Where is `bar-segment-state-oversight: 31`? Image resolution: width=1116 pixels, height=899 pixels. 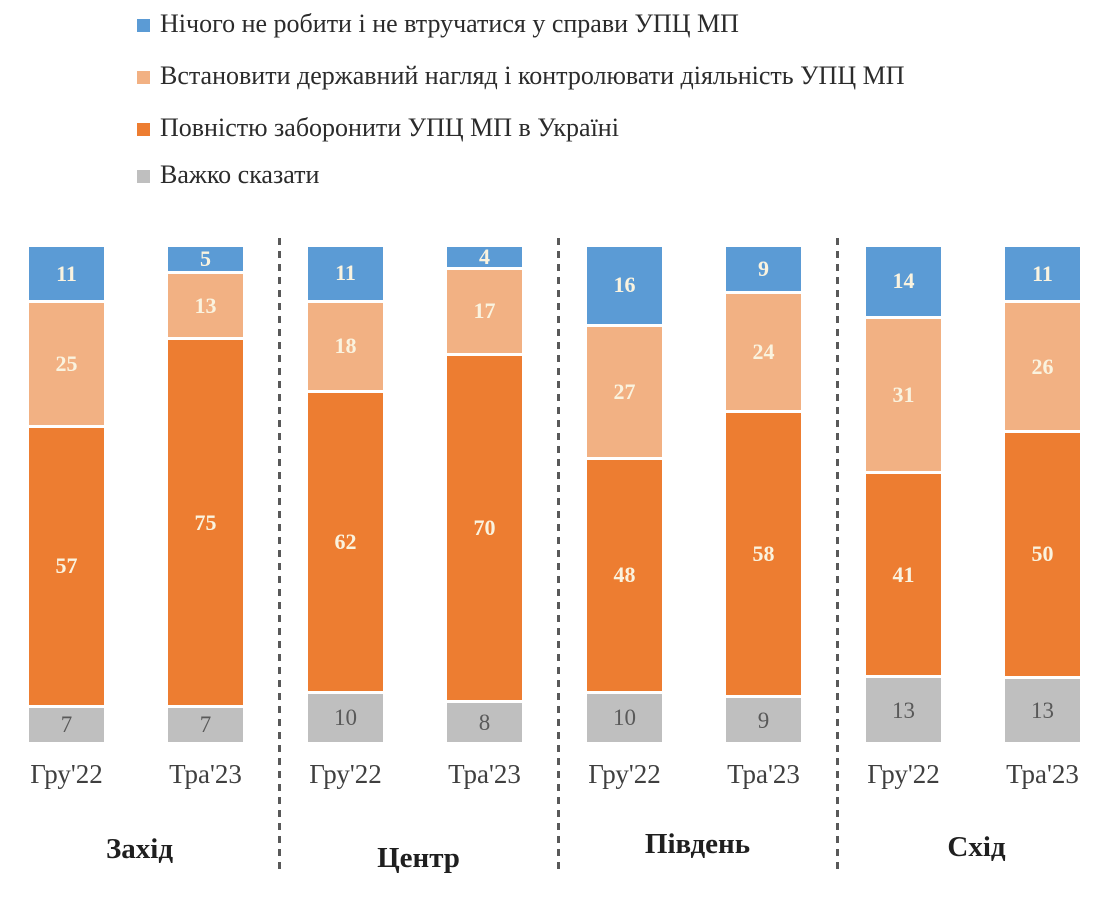 bar-segment-state-oversight: 31 is located at coordinates (903, 394).